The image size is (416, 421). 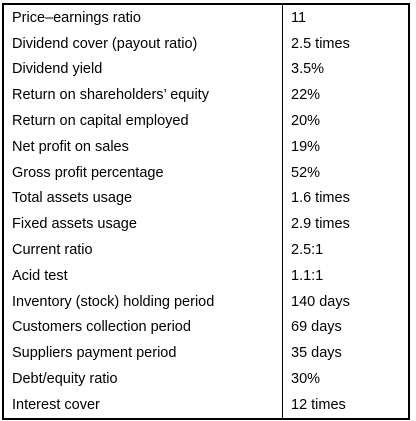 I want to click on table-row: Total assets usage 1.6 times, so click(x=206, y=198).